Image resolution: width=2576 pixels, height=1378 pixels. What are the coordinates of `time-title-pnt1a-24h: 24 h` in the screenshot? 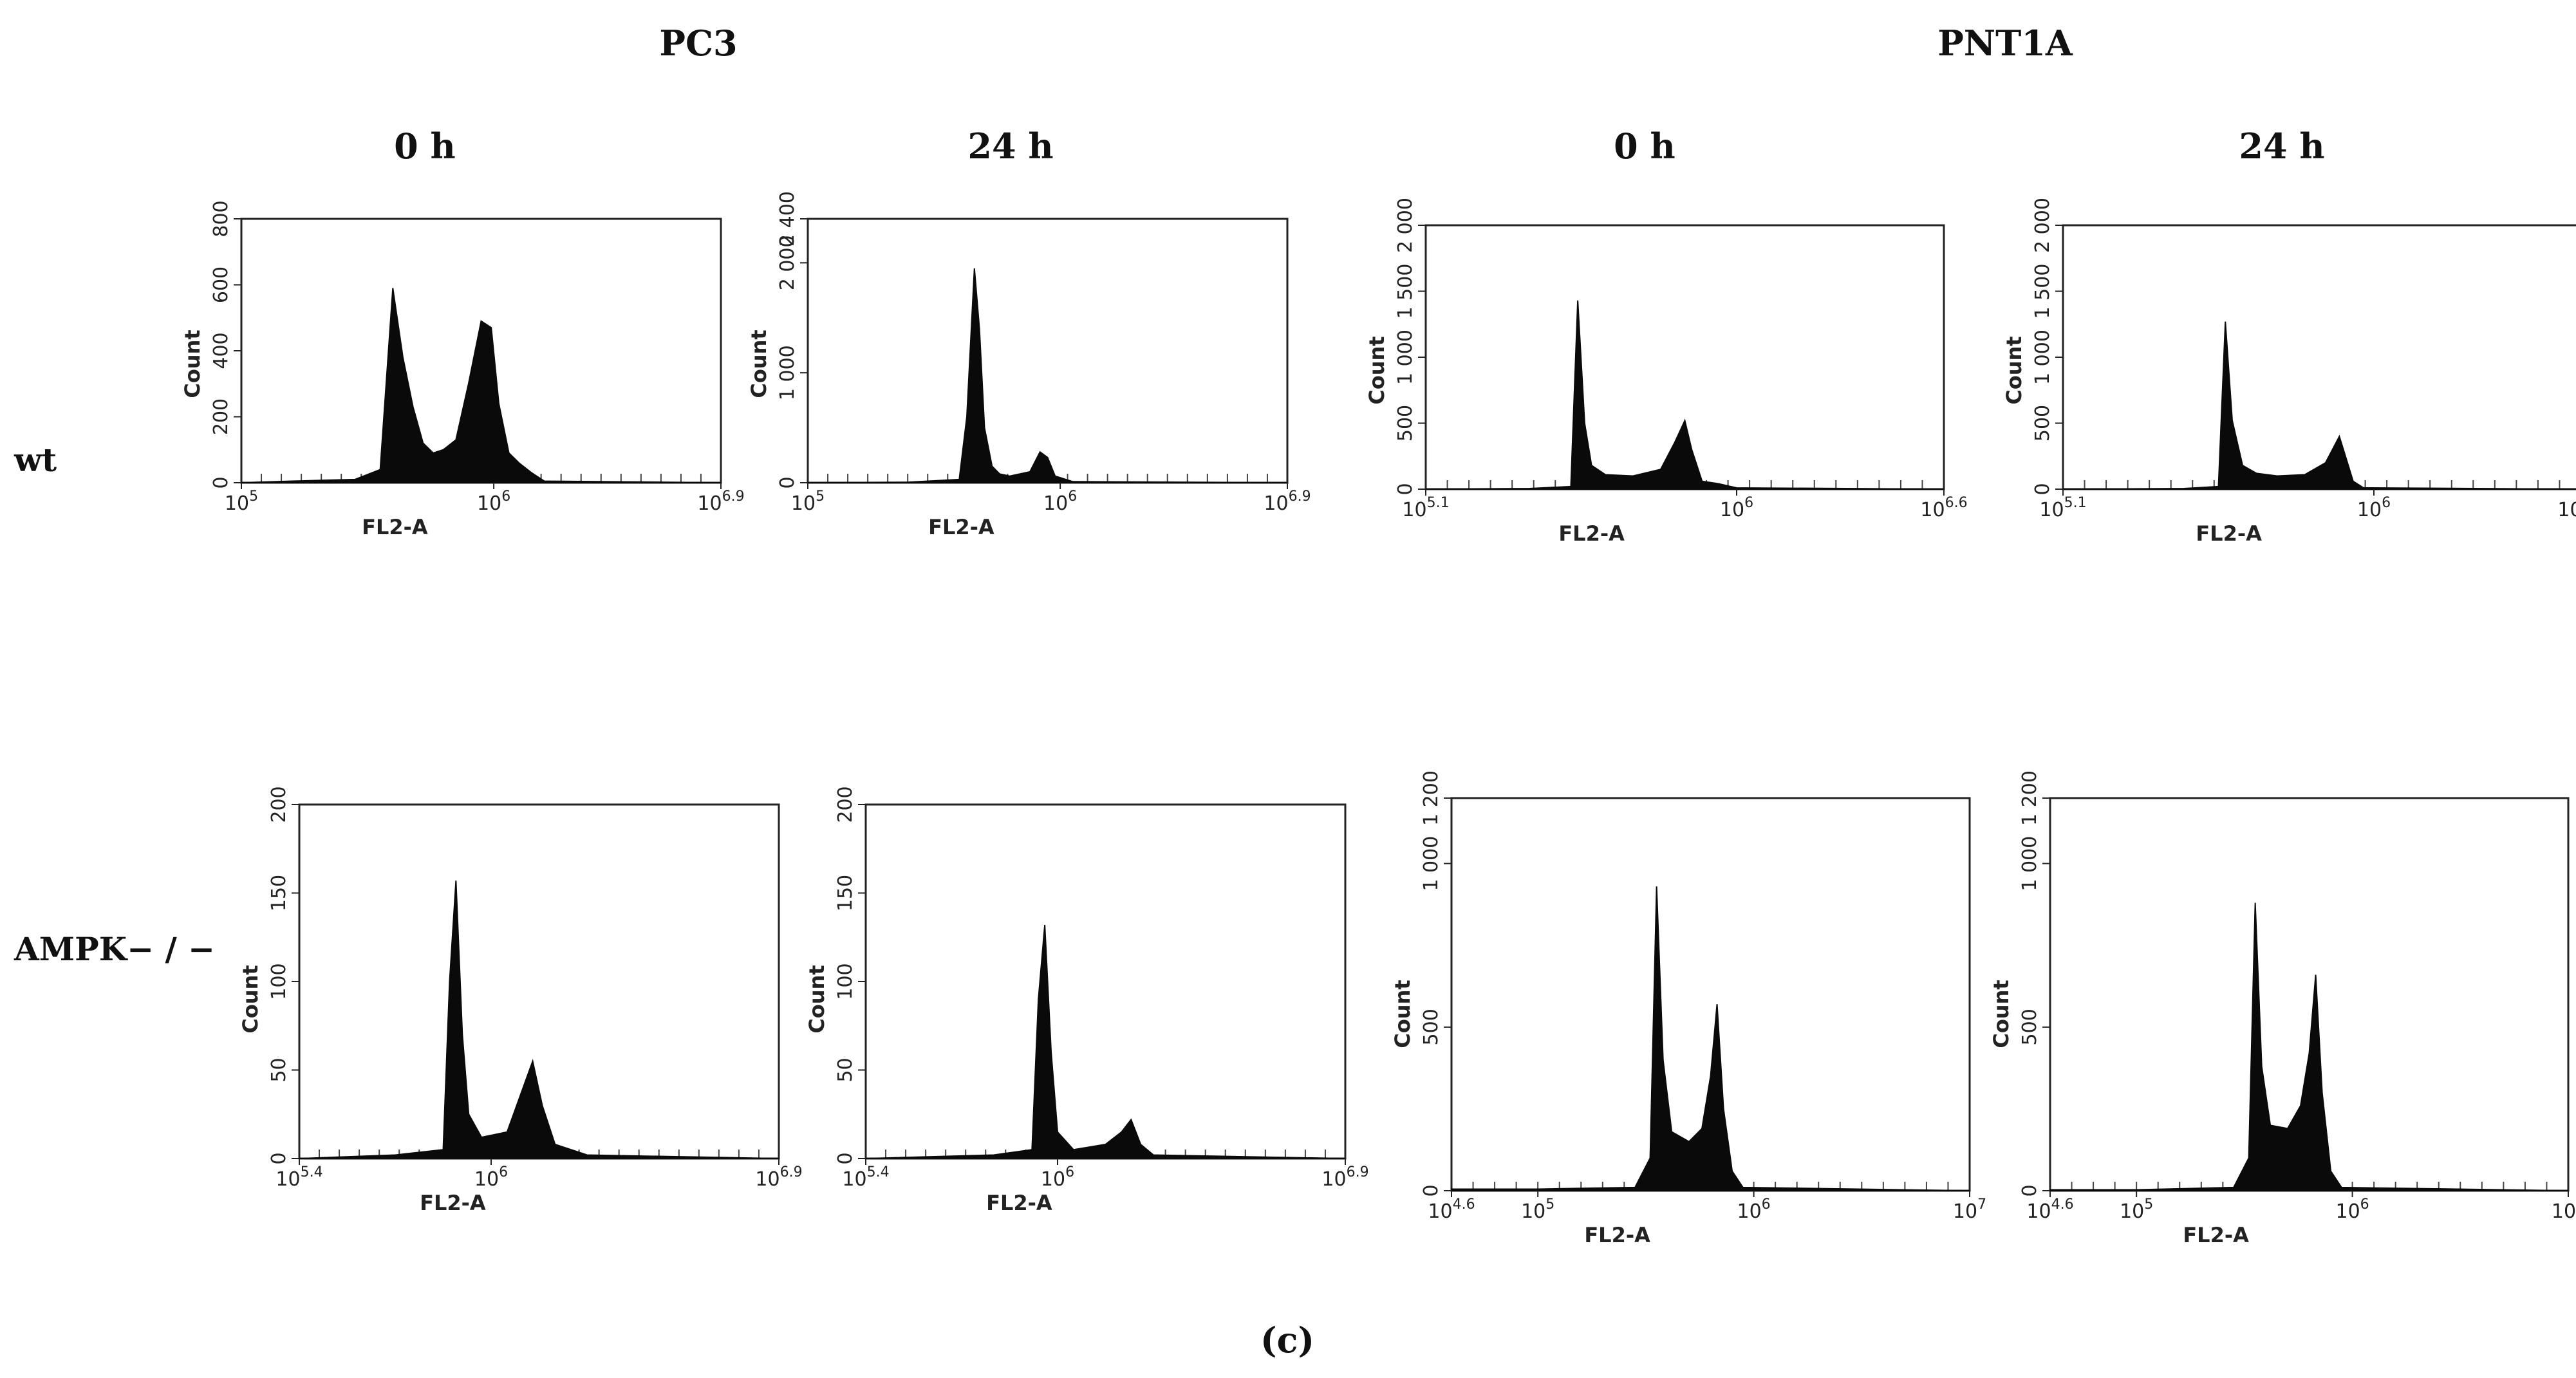 It's located at (2282, 147).